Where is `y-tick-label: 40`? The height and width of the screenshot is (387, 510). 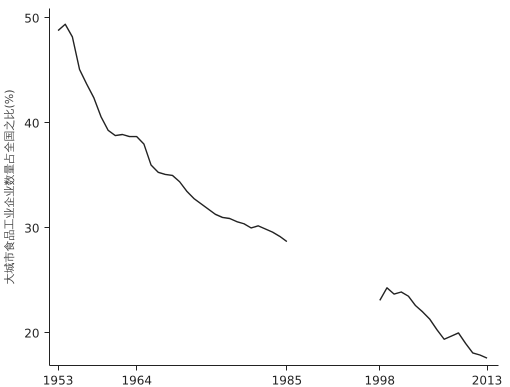
y-tick-label: 40 is located at coordinates (32, 123).